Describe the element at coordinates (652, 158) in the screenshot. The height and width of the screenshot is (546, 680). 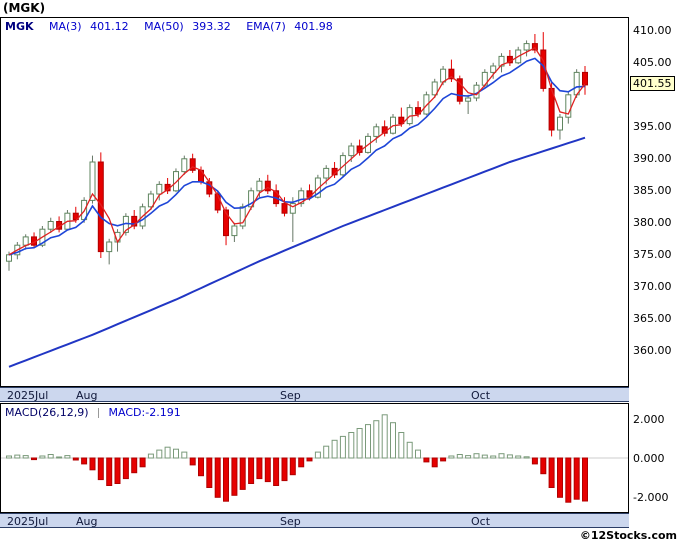
I see `price-tick-label: 390.00` at that location.